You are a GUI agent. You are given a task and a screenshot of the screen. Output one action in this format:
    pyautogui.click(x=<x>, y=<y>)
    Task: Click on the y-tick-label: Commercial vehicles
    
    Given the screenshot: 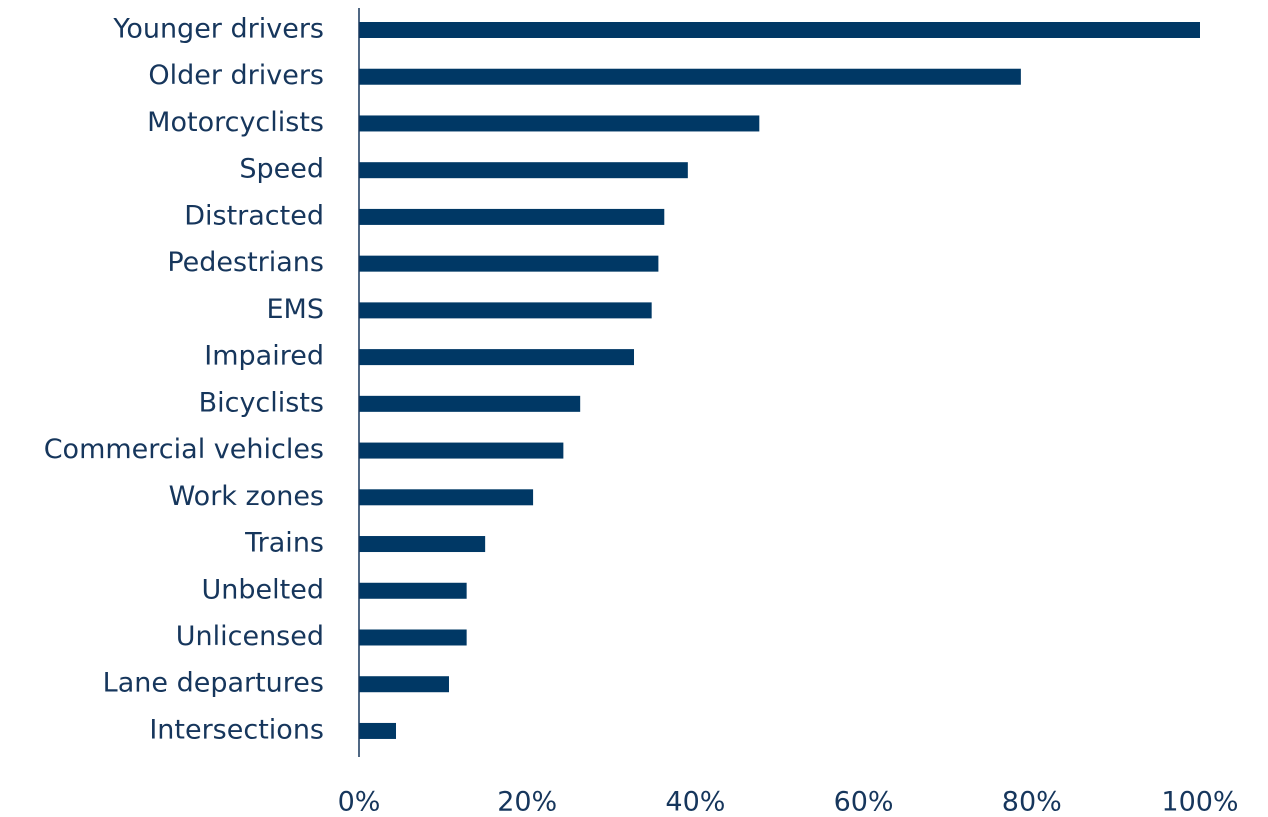 What is the action you would take?
    pyautogui.click(x=184, y=449)
    